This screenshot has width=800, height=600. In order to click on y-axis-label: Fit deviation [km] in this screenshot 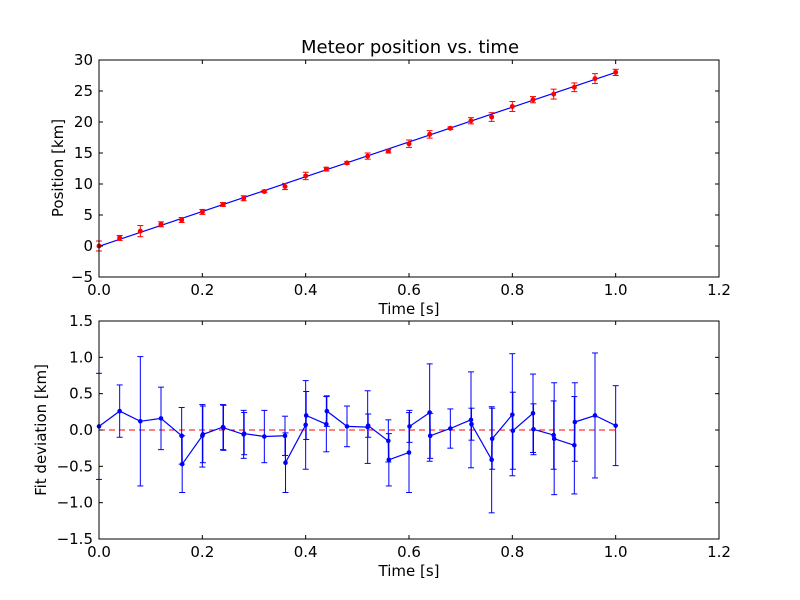, I will do `click(41, 430)`.